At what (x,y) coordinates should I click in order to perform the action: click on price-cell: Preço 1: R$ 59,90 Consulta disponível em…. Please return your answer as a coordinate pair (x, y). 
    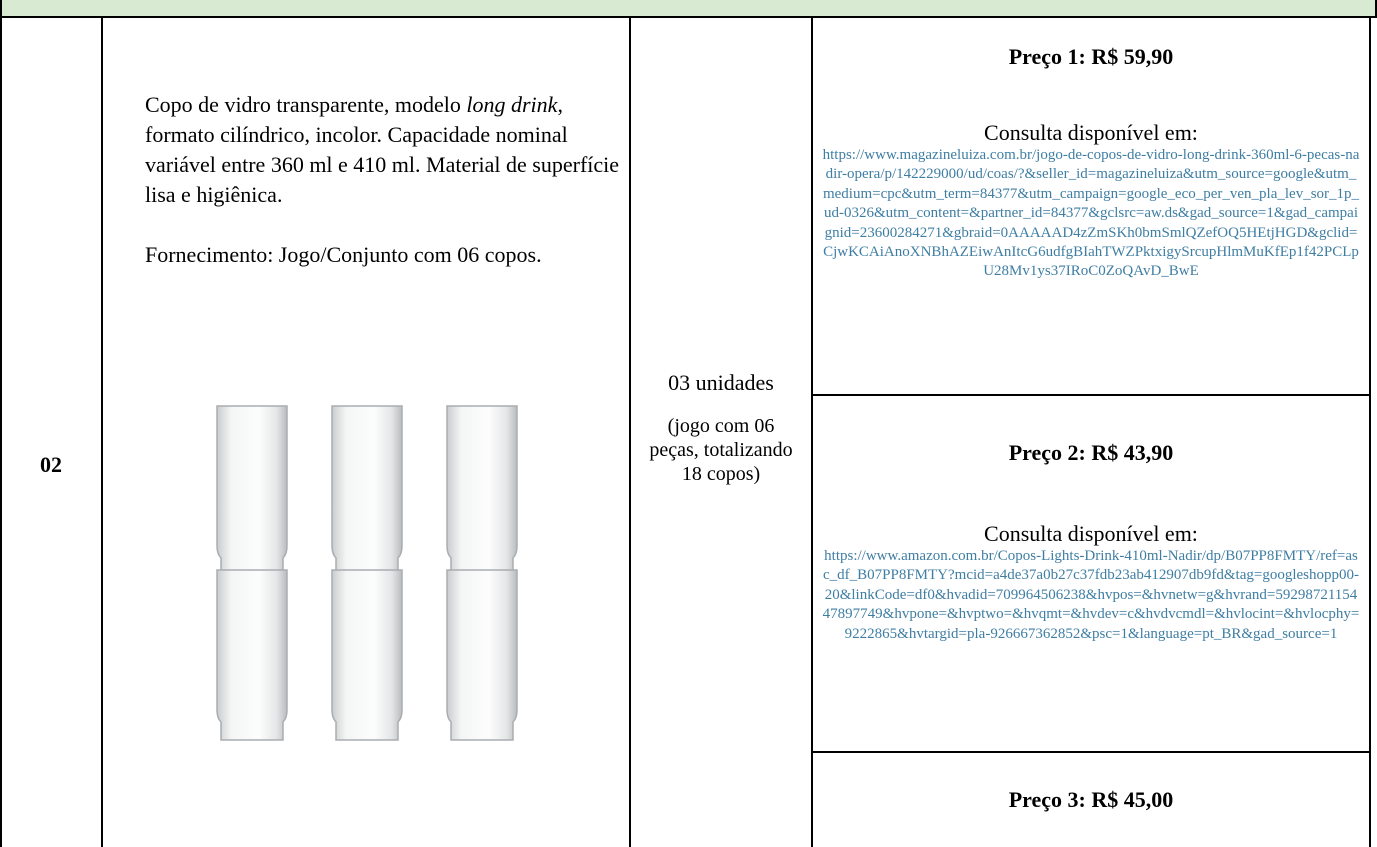
    Looking at the image, I should click on (1091, 163).